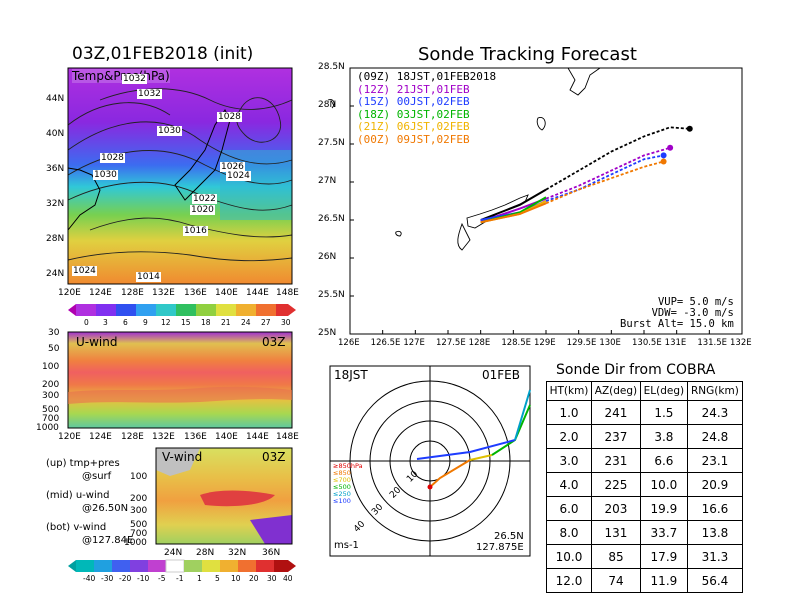 The image size is (792, 612). What do you see at coordinates (54, 333) in the screenshot?
I see `level-label: 30` at bounding box center [54, 333].